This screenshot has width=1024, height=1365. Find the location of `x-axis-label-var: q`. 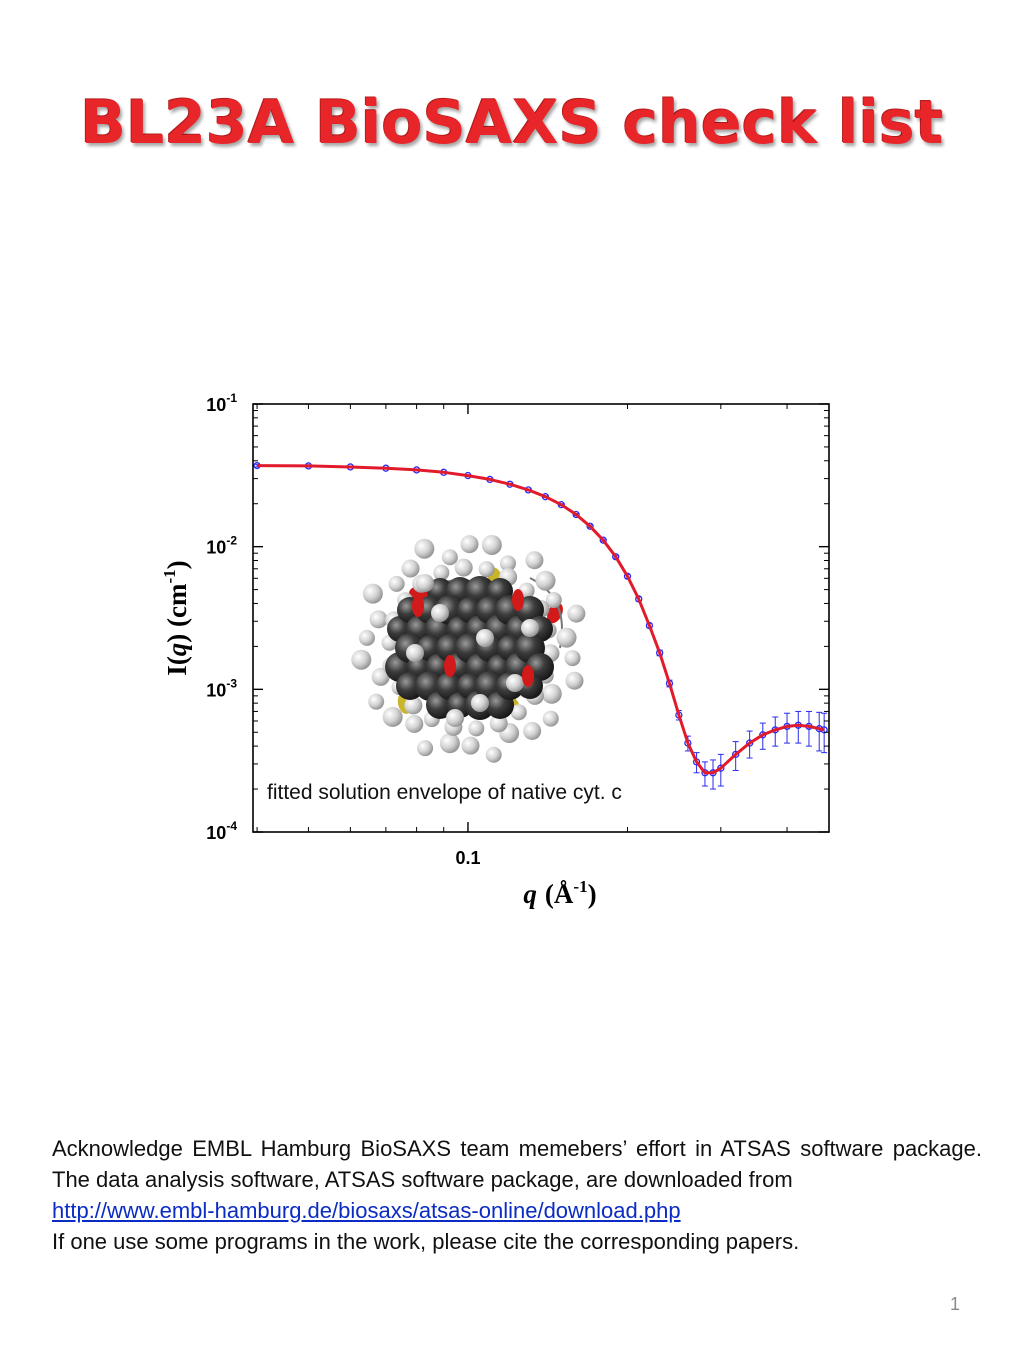

x-axis-label-var: q is located at coordinates (530, 894).